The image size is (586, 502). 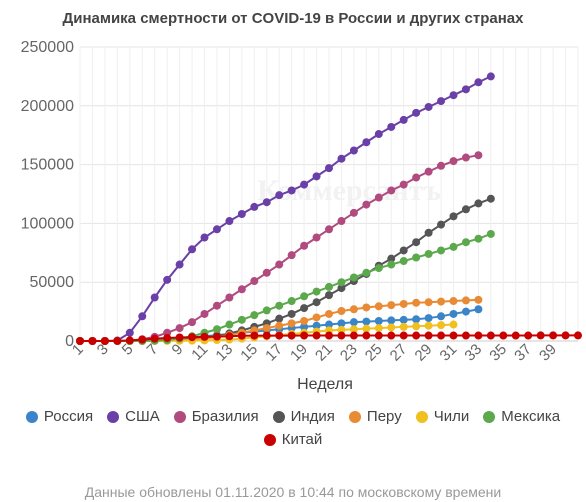 I want to click on legend-label: Бразилия, so click(x=225, y=416).